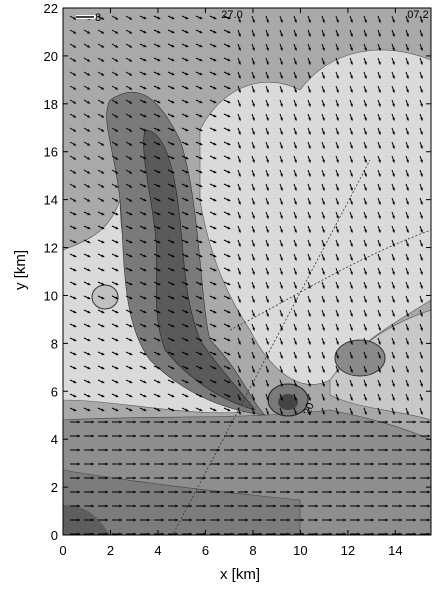 This screenshot has height=590, width=433. Describe the element at coordinates (51, 56) in the screenshot. I see `y-tick-label: 20` at that location.